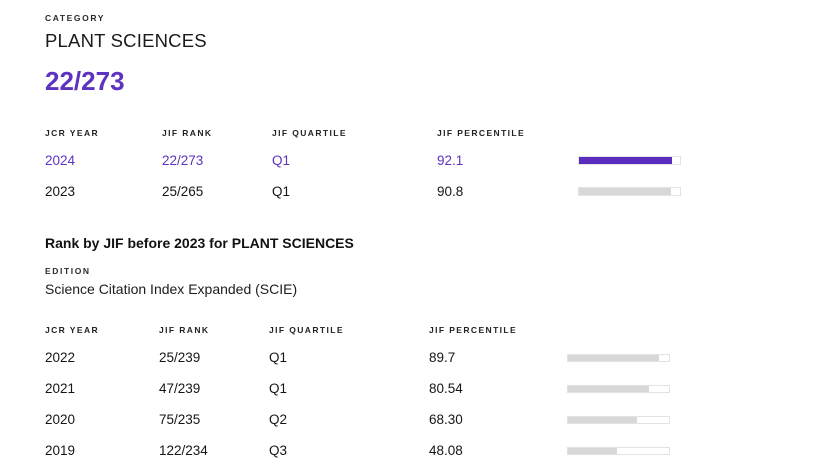  Describe the element at coordinates (60, 419) in the screenshot. I see `jcr-year-cell: 2020` at that location.